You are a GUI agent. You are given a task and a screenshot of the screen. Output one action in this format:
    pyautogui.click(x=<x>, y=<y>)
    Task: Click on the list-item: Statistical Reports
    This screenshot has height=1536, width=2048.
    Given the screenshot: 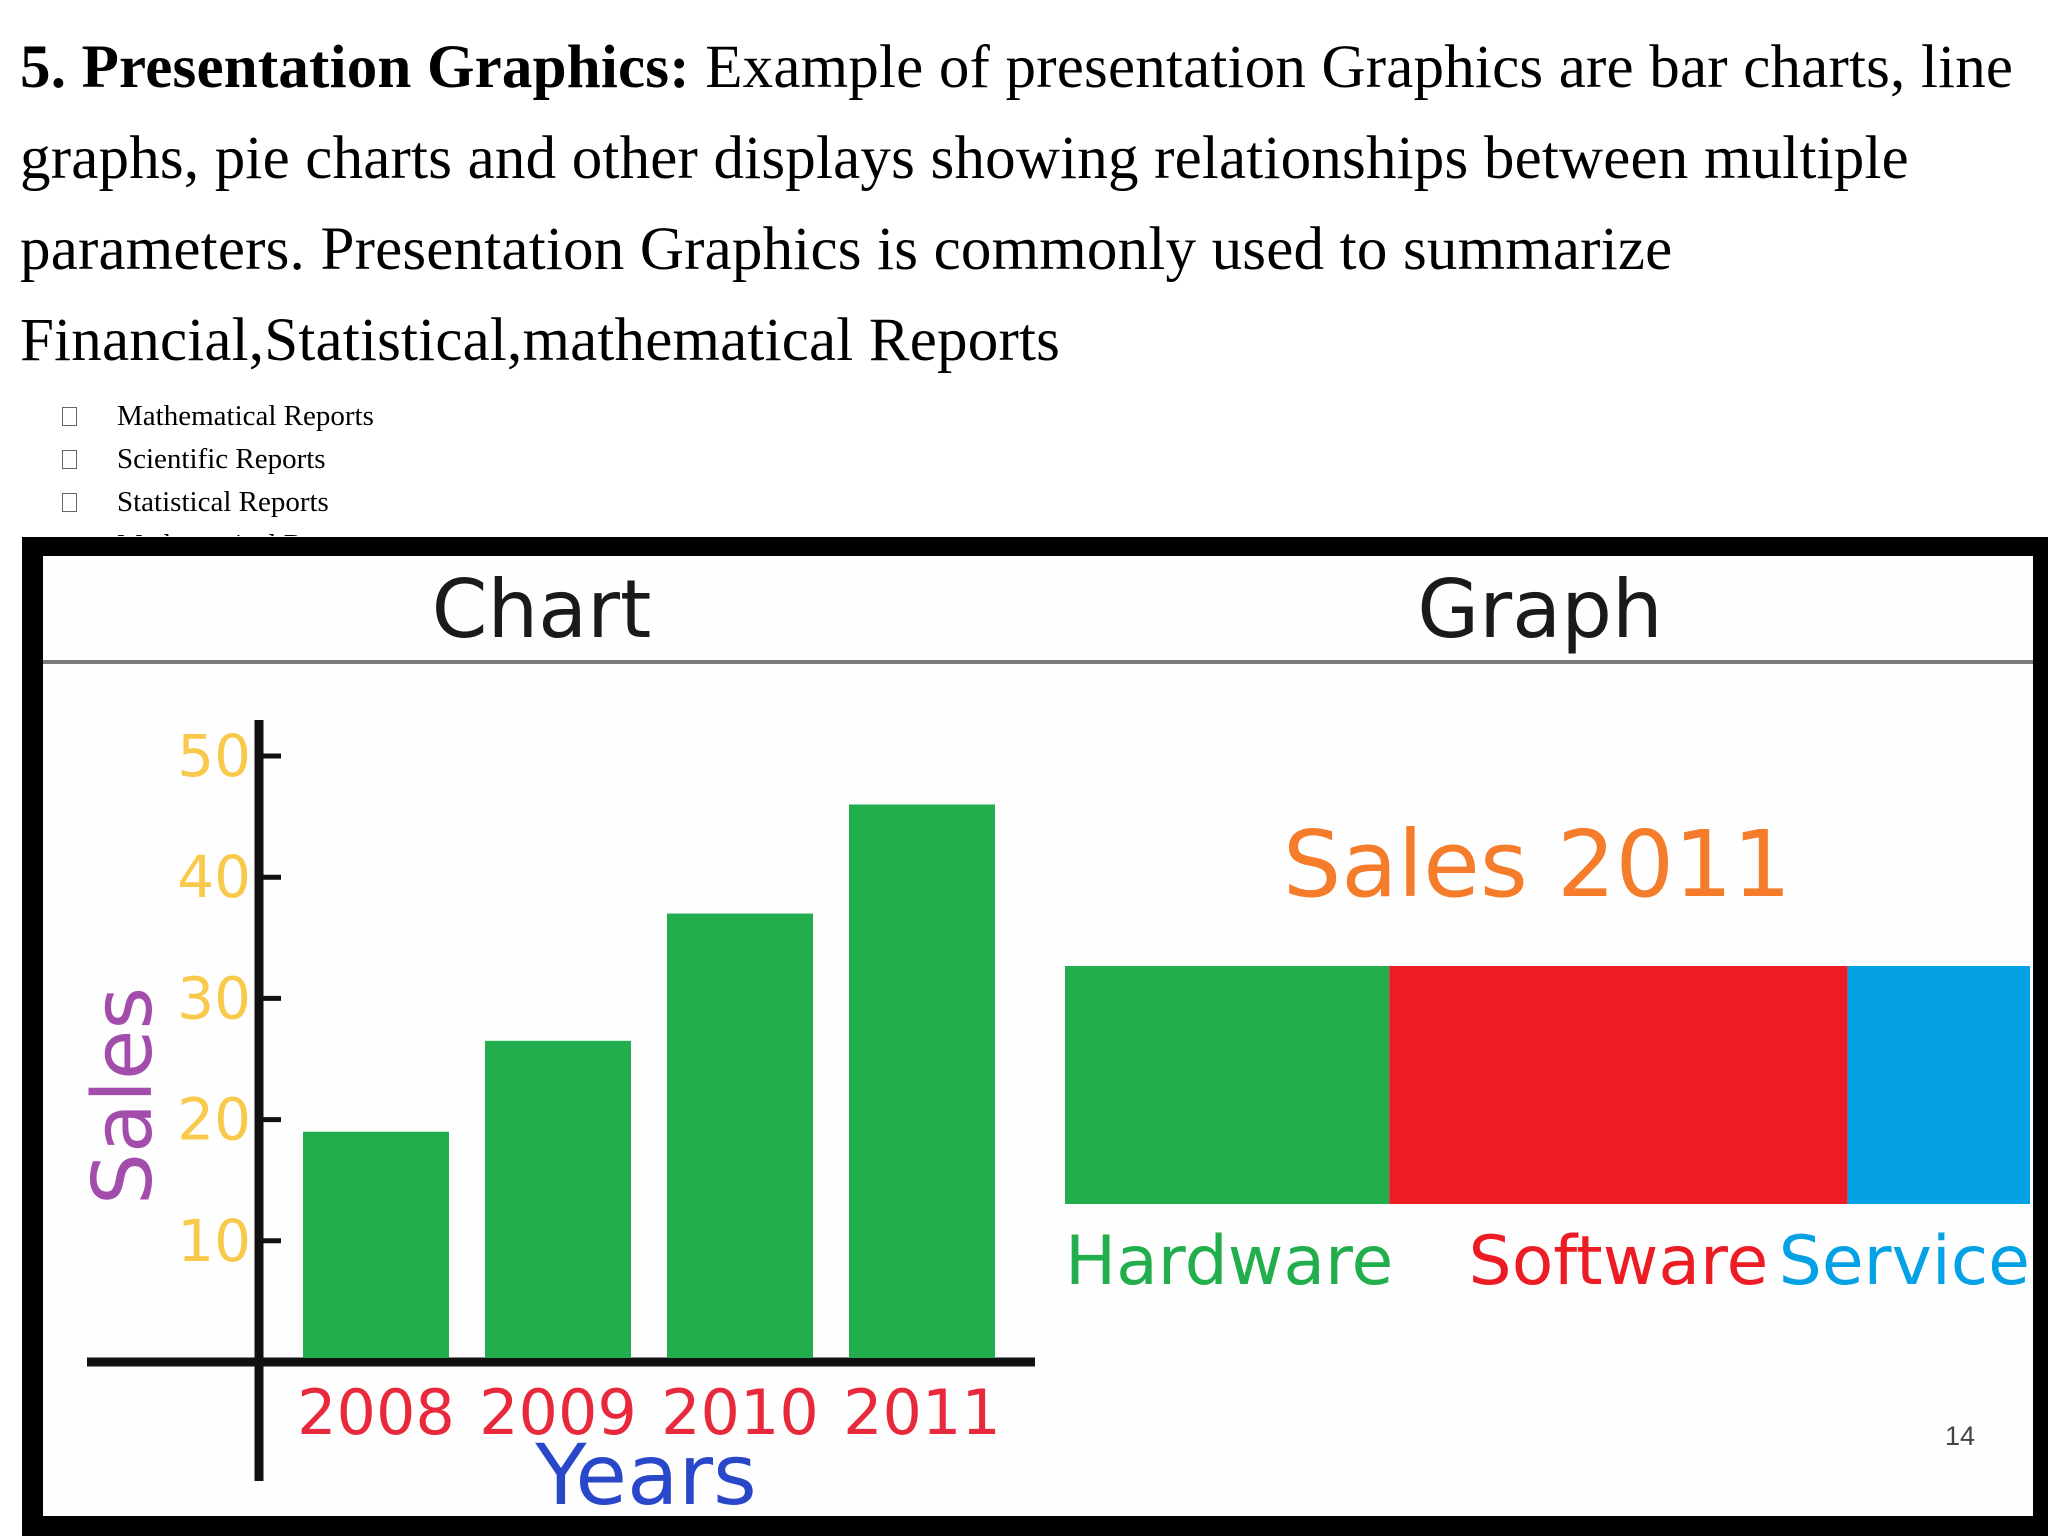 What is the action you would take?
    pyautogui.click(x=218, y=502)
    